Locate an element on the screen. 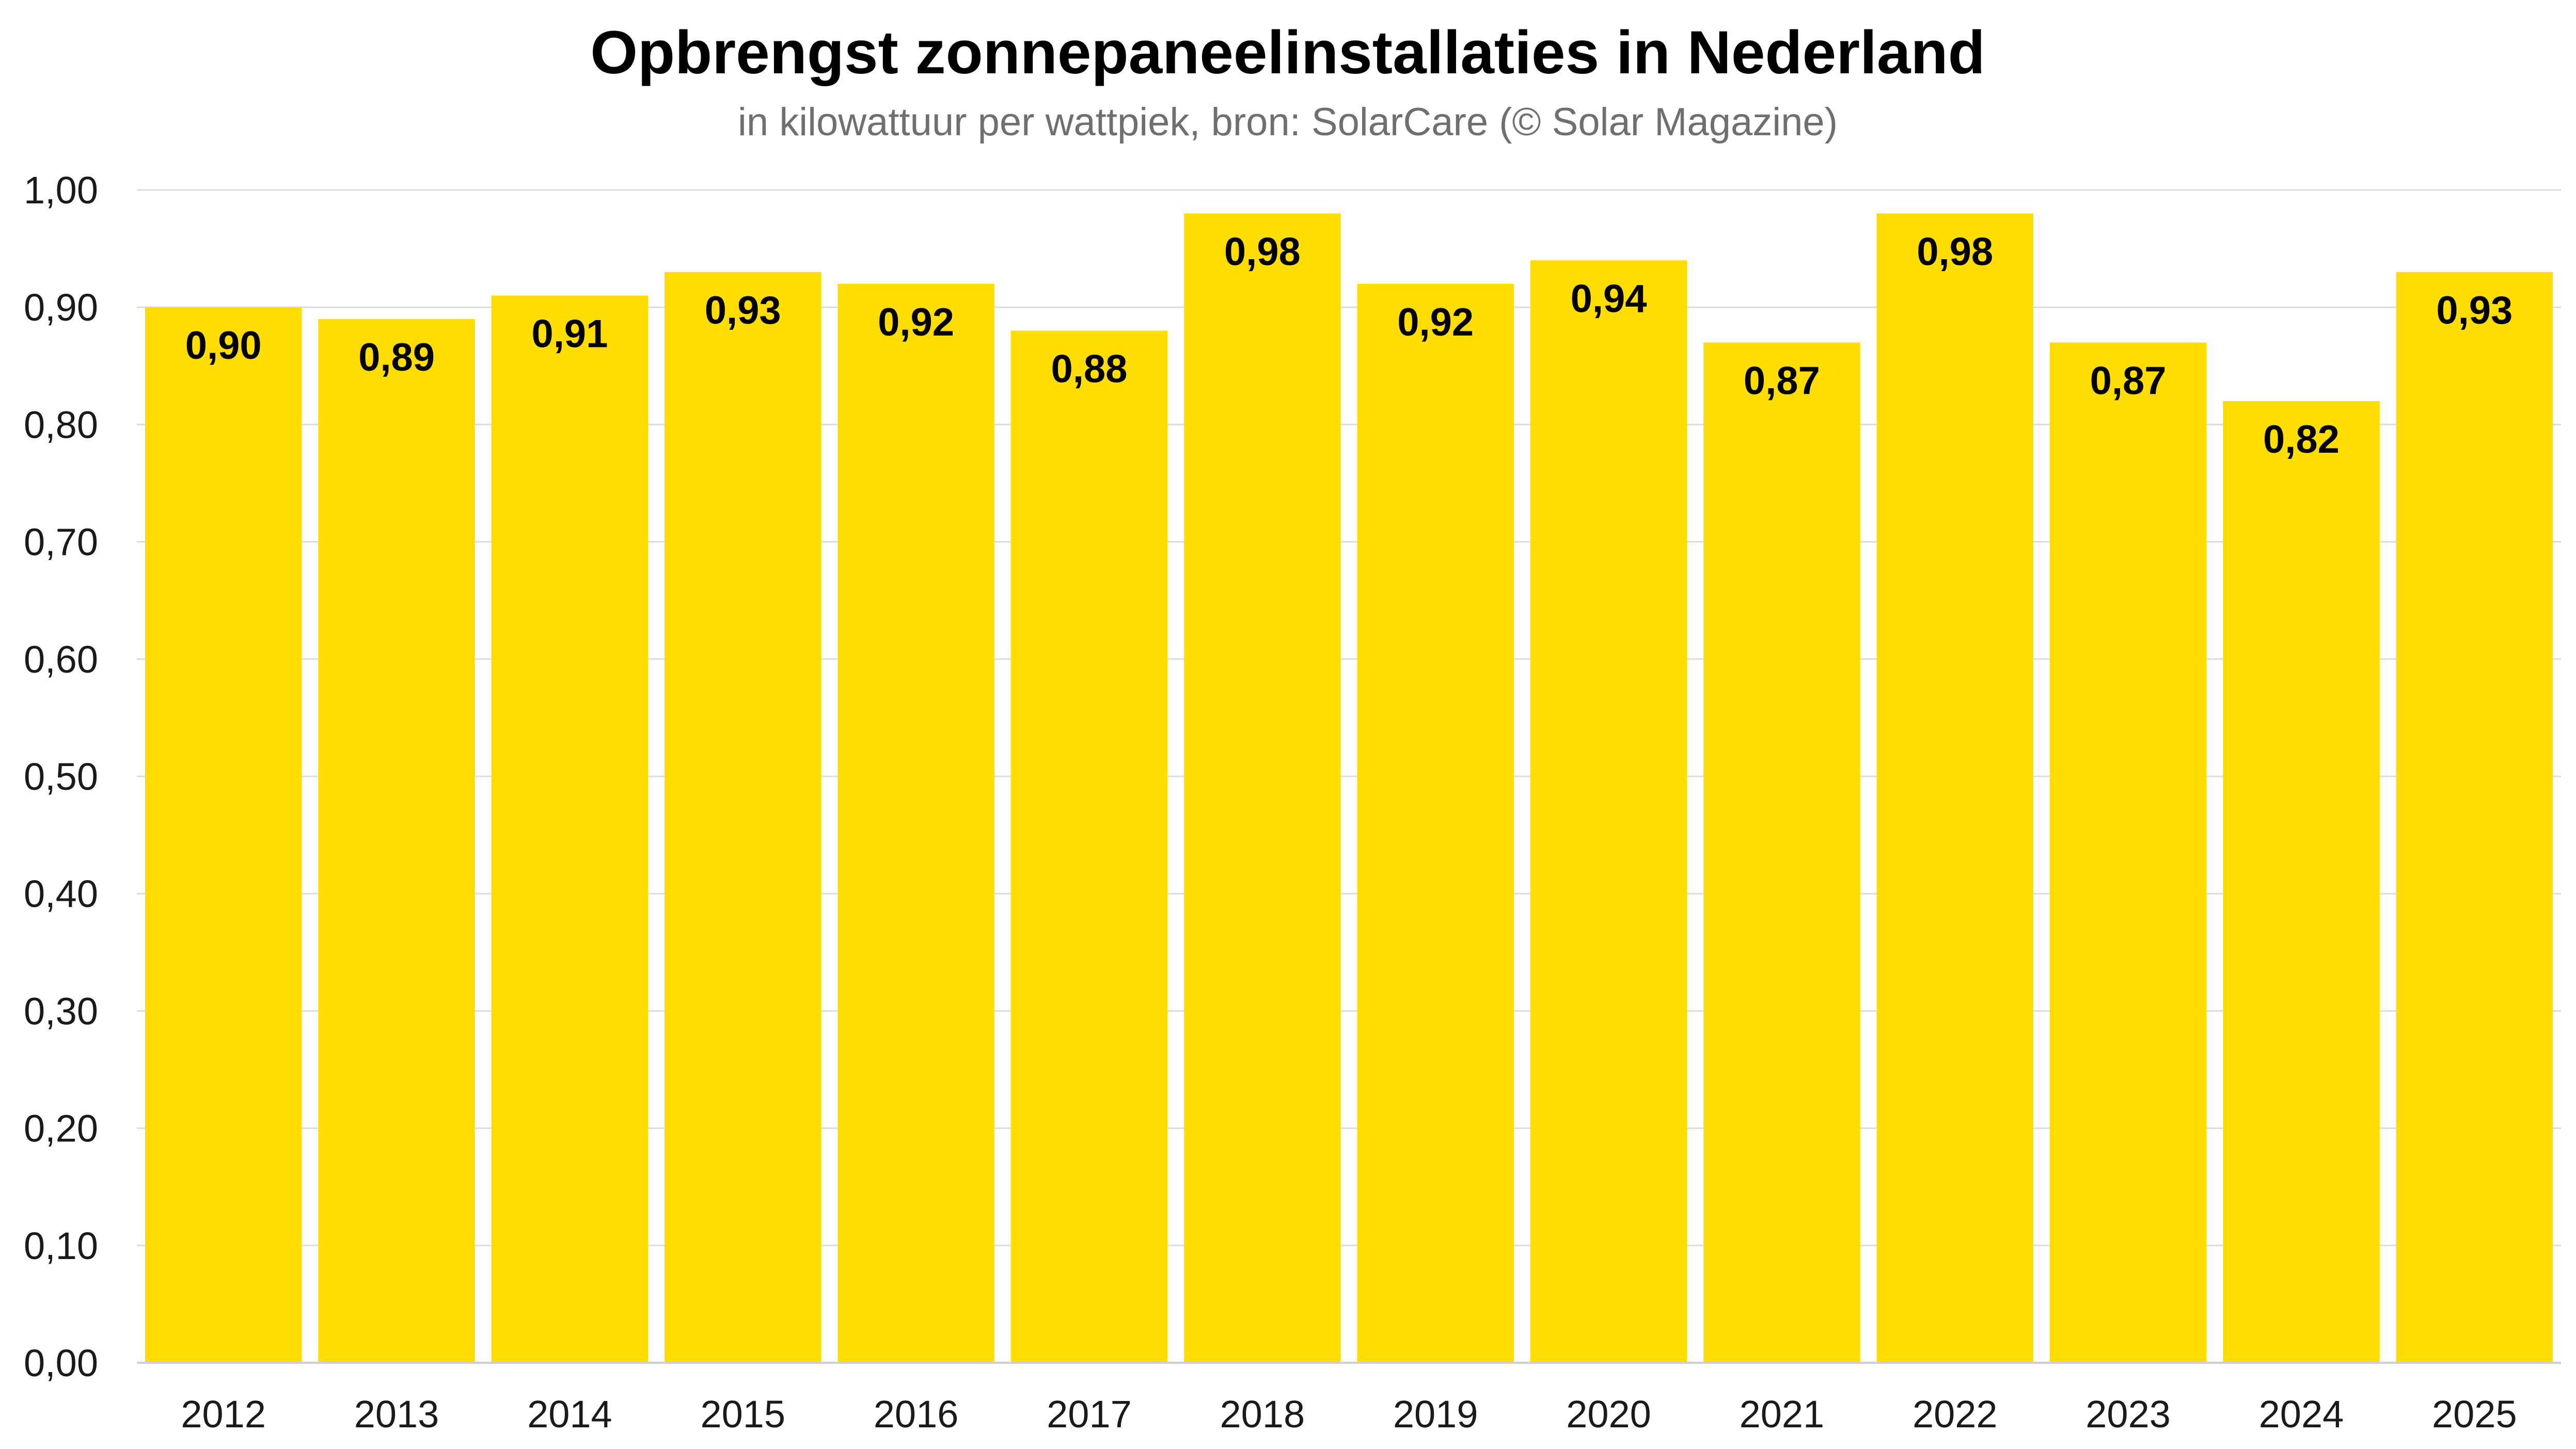 The height and width of the screenshot is (1449, 2576). bar-2022 is located at coordinates (1955, 788).